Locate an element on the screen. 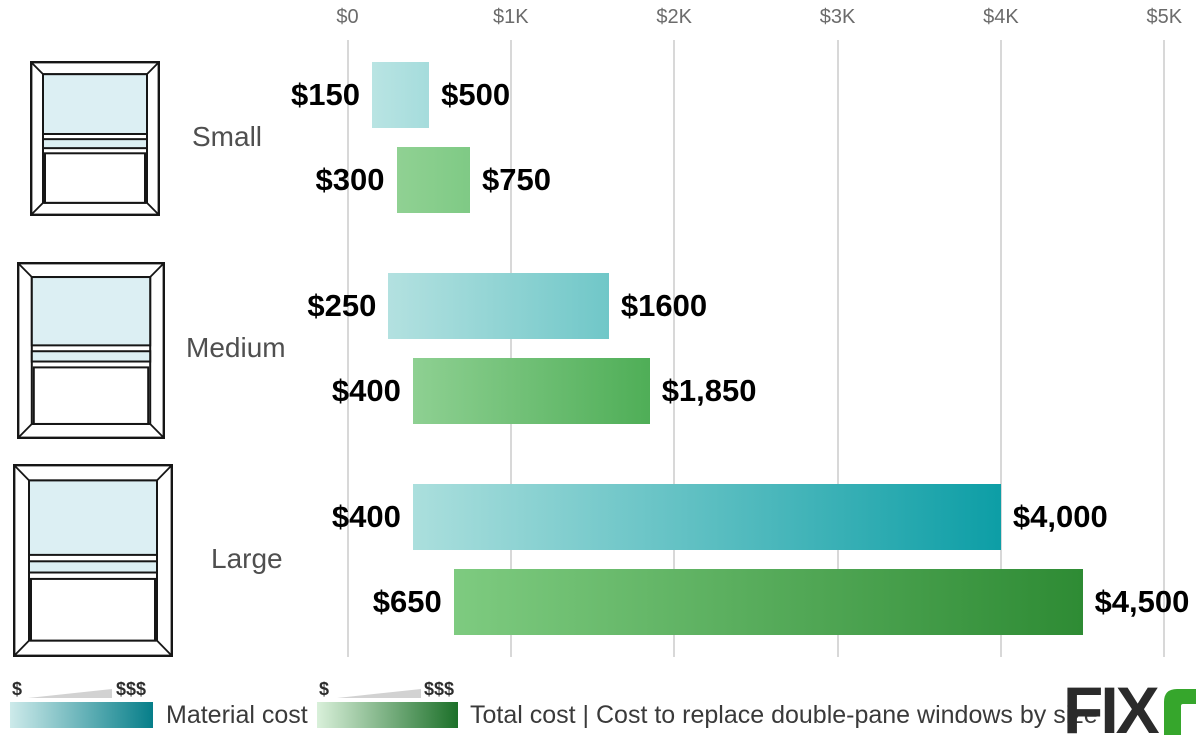 This screenshot has height=738, width=1200. legend-label-material: Material cost is located at coordinates (237, 715).